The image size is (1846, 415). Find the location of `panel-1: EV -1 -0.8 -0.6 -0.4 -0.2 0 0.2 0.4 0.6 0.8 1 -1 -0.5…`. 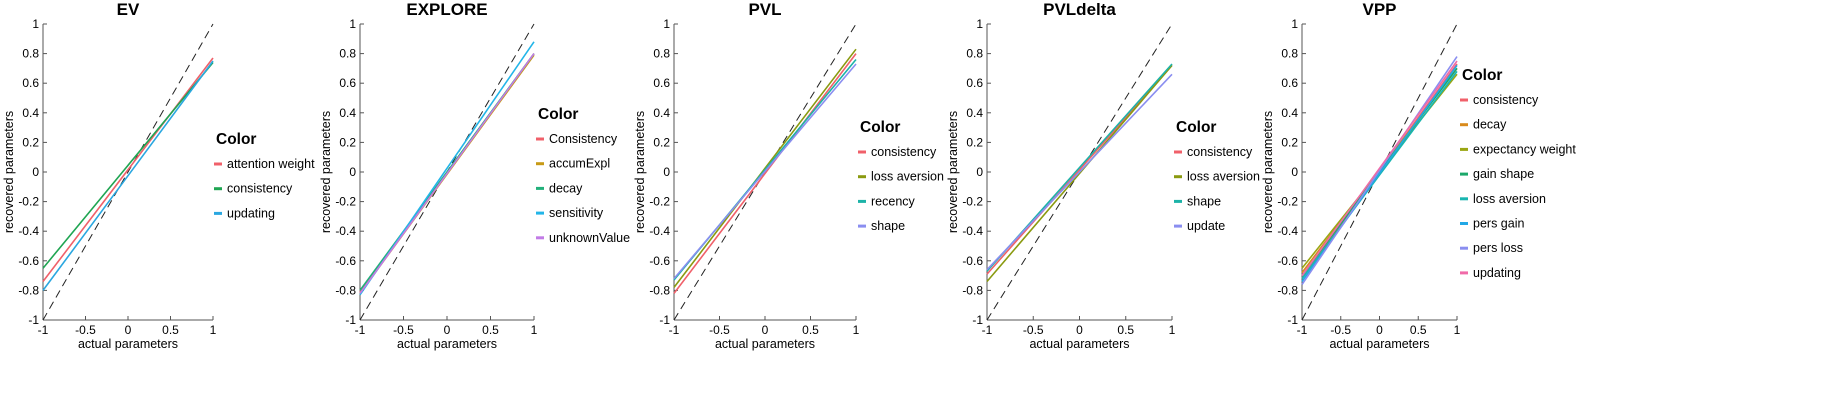

panel-1: EV -1 -0.8 -0.6 -0.4 -0.2 0 0.2 0.4 0.6 0.8 1 -1 -0.5… is located at coordinates (158, 175).